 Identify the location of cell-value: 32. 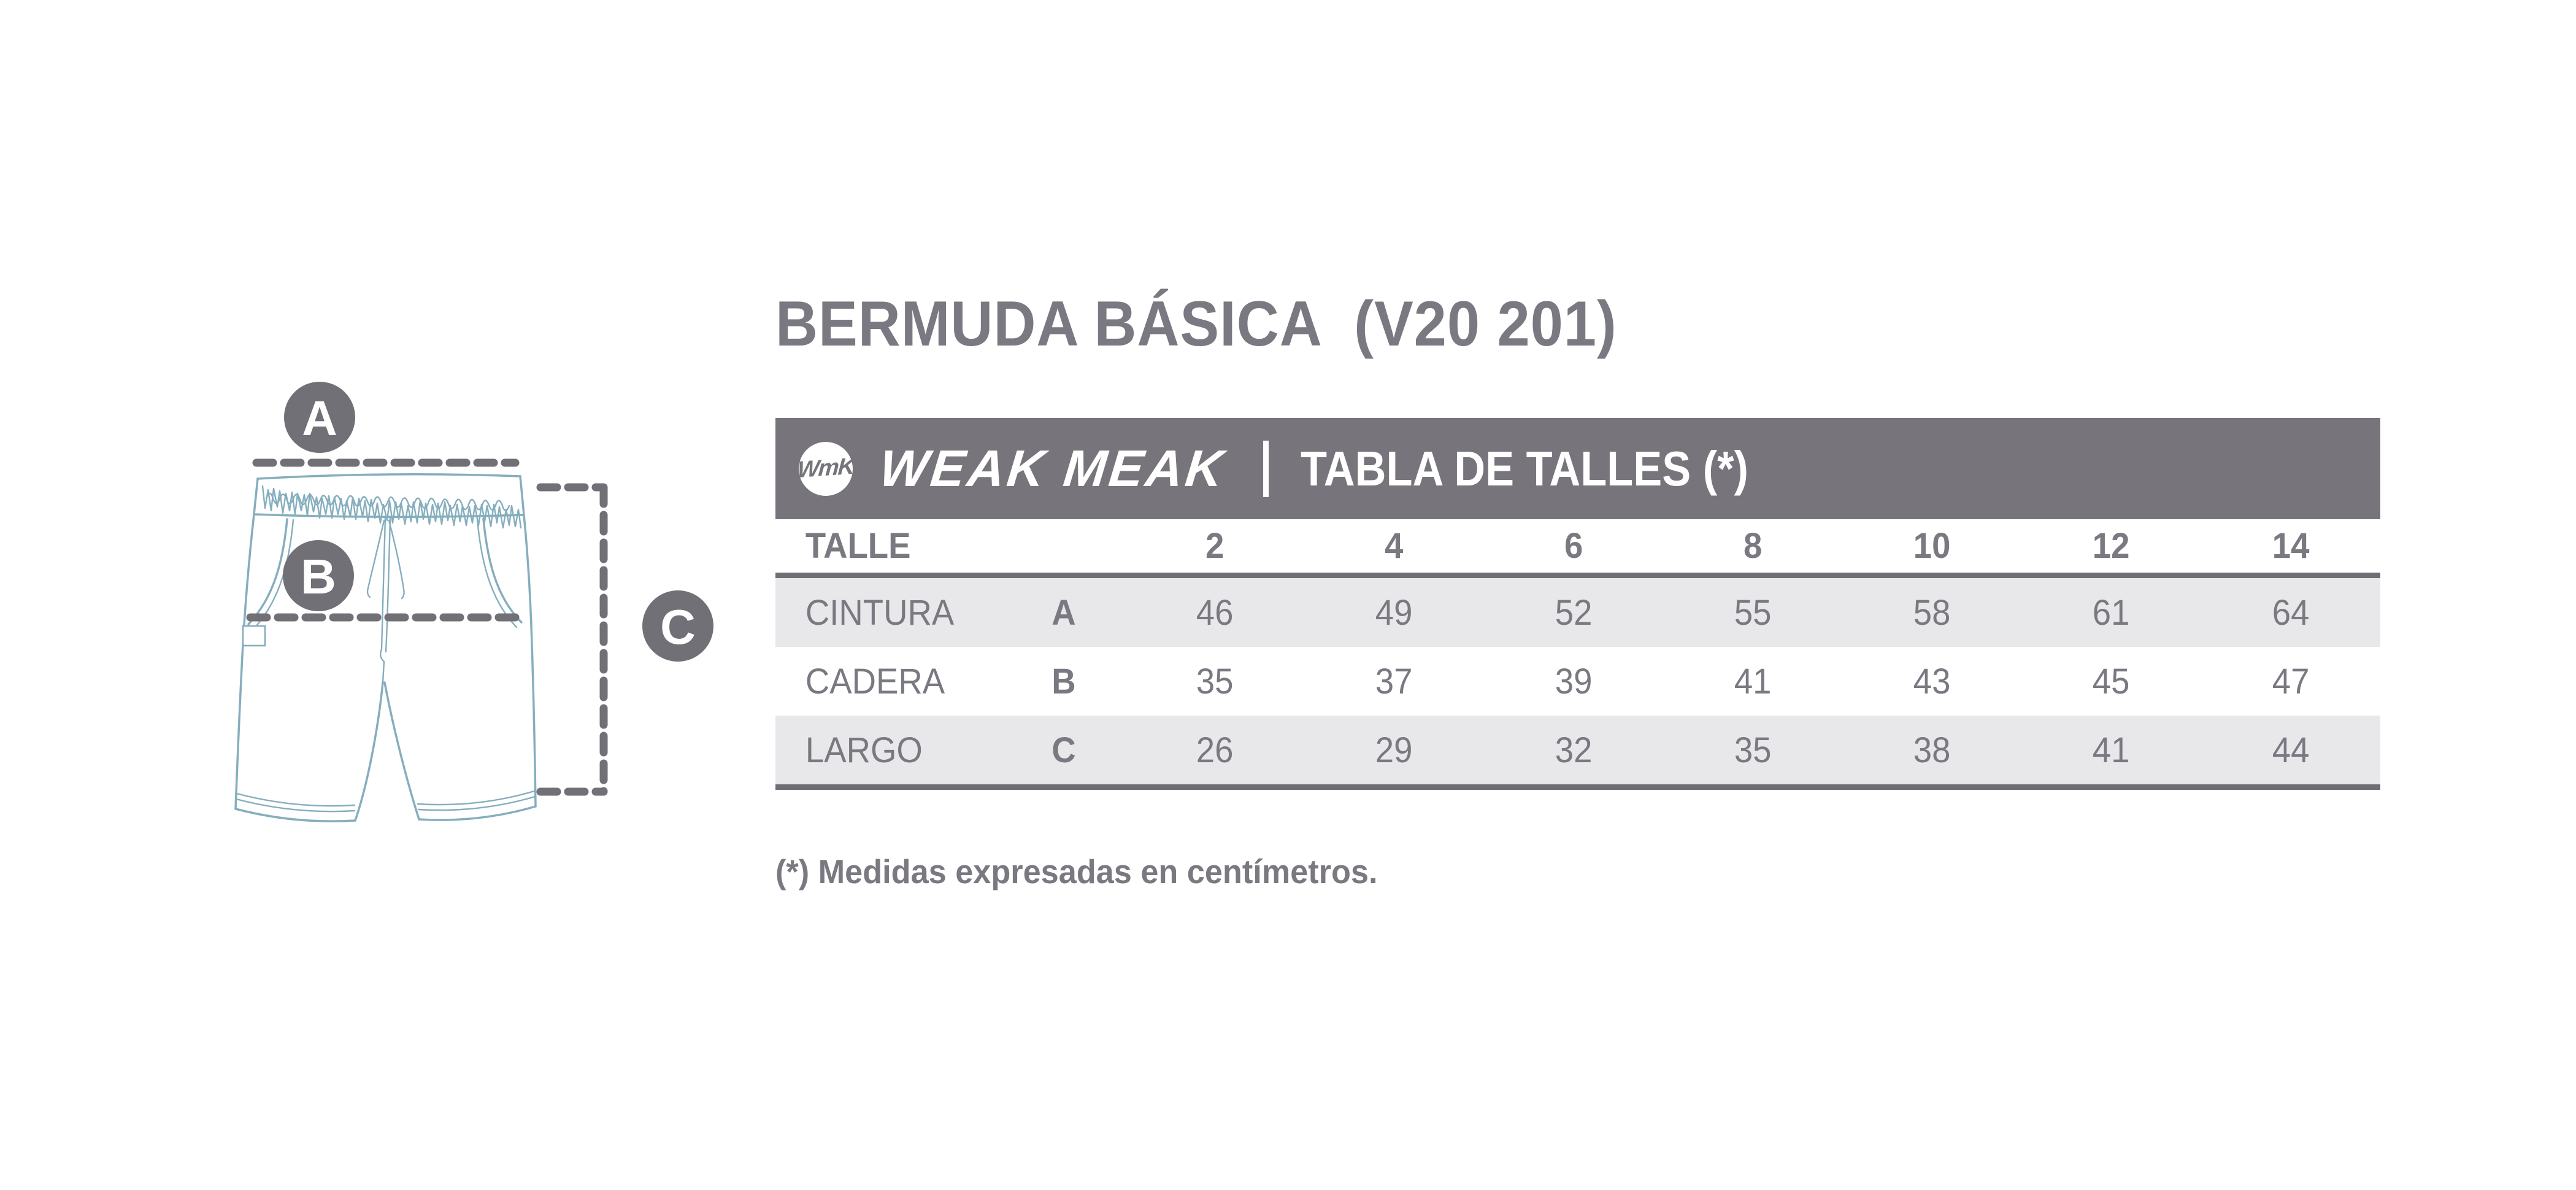
(1574, 750).